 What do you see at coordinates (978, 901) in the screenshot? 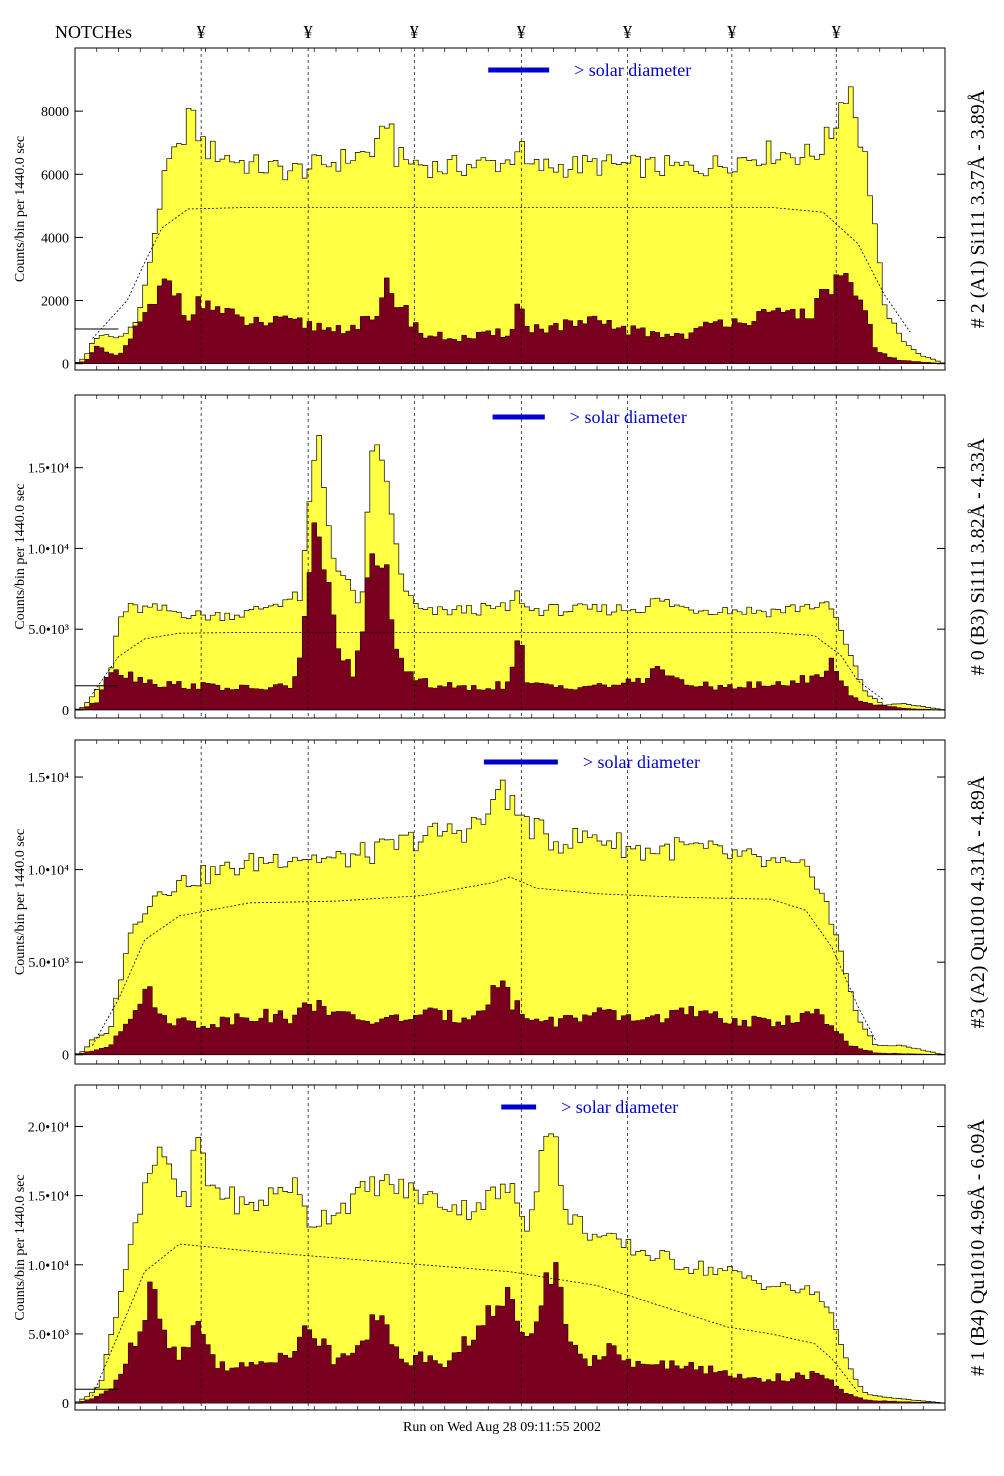
I see `panel-label: #3 (A2) Qu1010 4.31Å - 4.89Å` at bounding box center [978, 901].